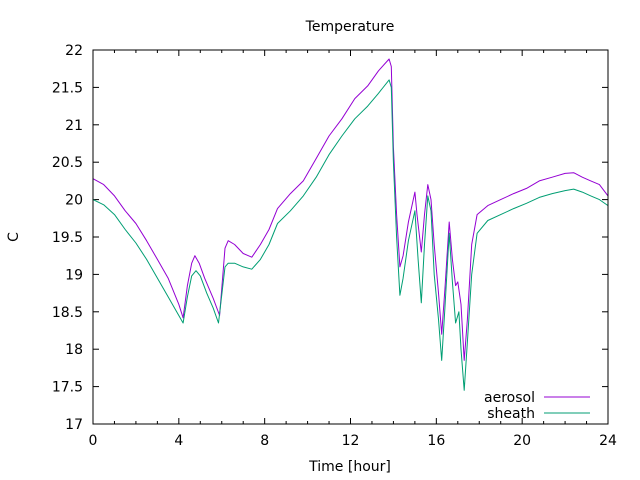 This screenshot has width=640, height=480. I want to click on y-tick-label: 21.5, so click(67, 88).